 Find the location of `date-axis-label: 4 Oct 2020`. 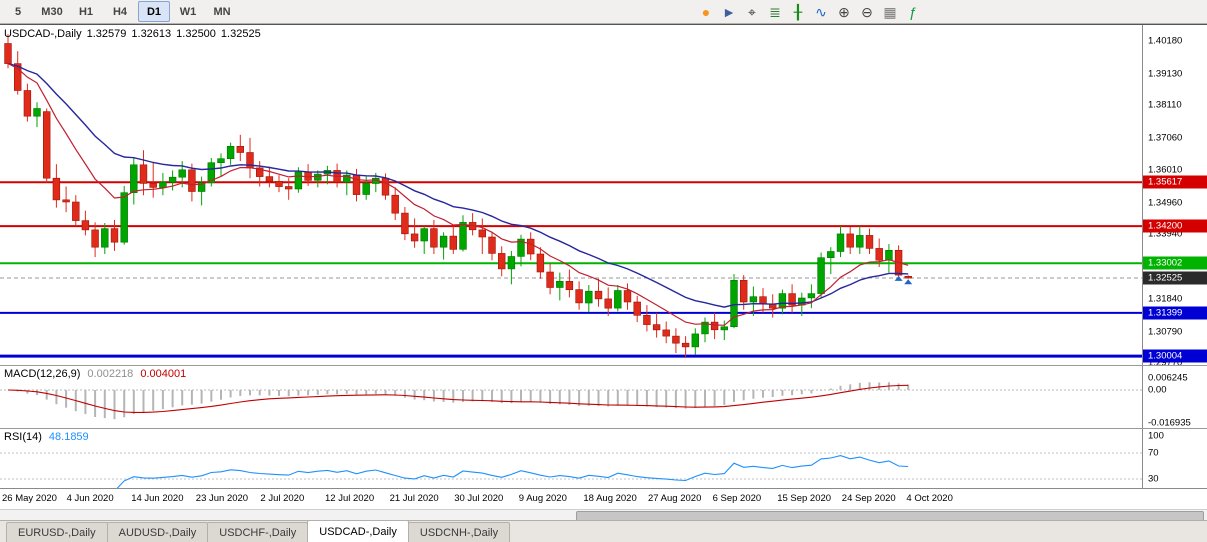

date-axis-label: 4 Oct 2020 is located at coordinates (929, 498).